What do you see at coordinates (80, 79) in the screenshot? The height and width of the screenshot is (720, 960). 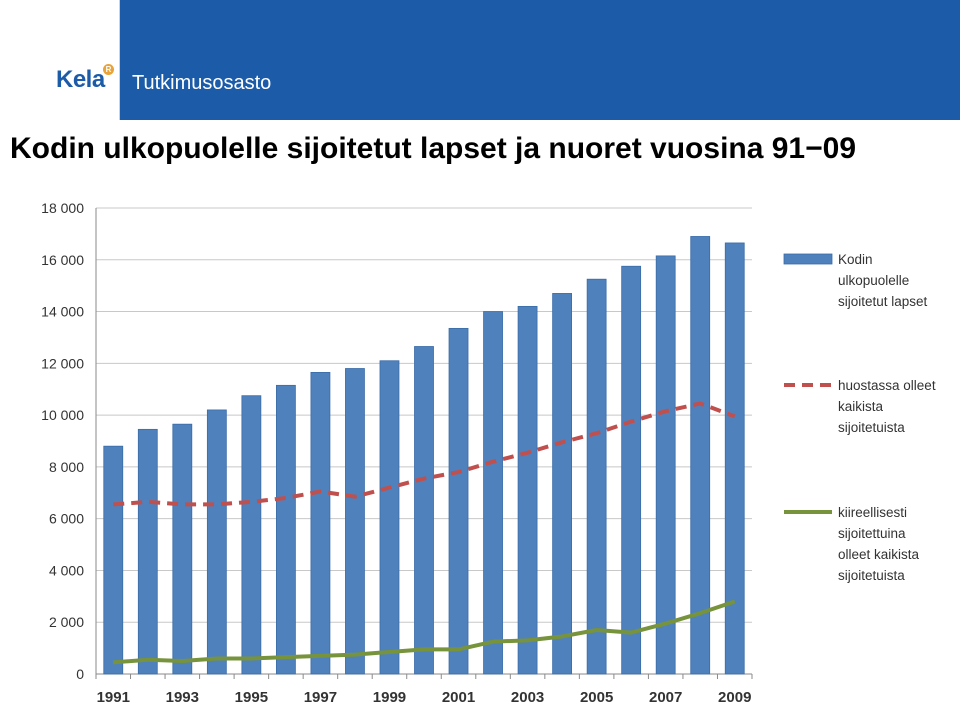 I see `logo-text: Kela` at bounding box center [80, 79].